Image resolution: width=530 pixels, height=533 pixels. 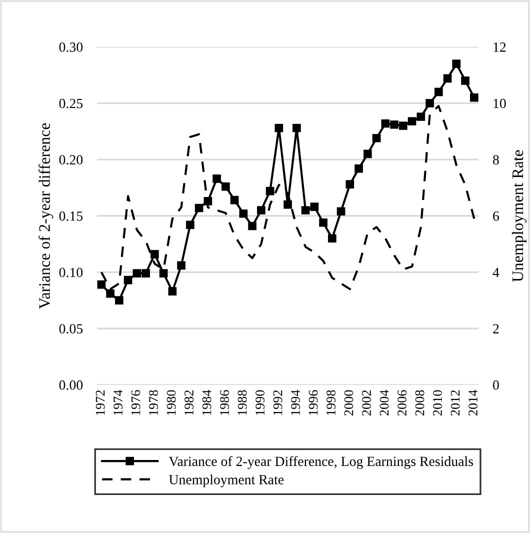 What do you see at coordinates (207, 402) in the screenshot?
I see `x-tick-label: 1984` at bounding box center [207, 402].